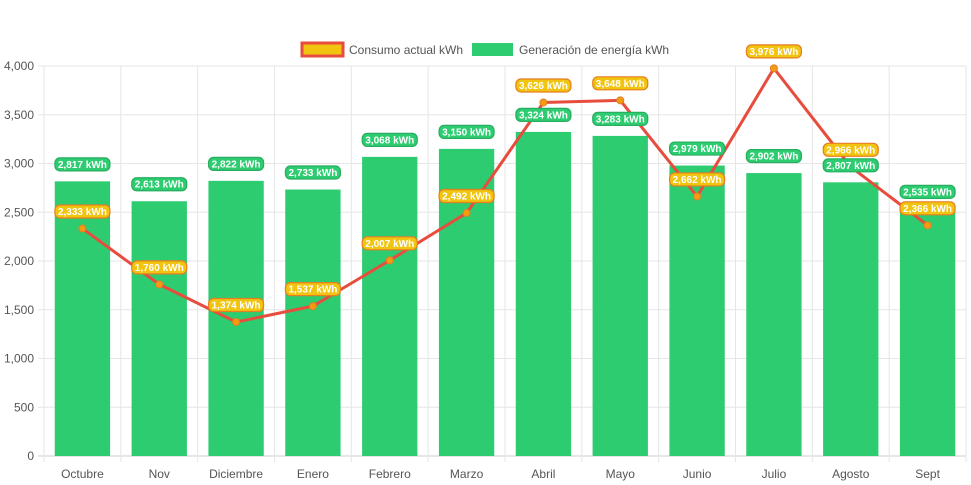  Describe the element at coordinates (851, 474) in the screenshot. I see `x-tick-label: Agosto` at that location.